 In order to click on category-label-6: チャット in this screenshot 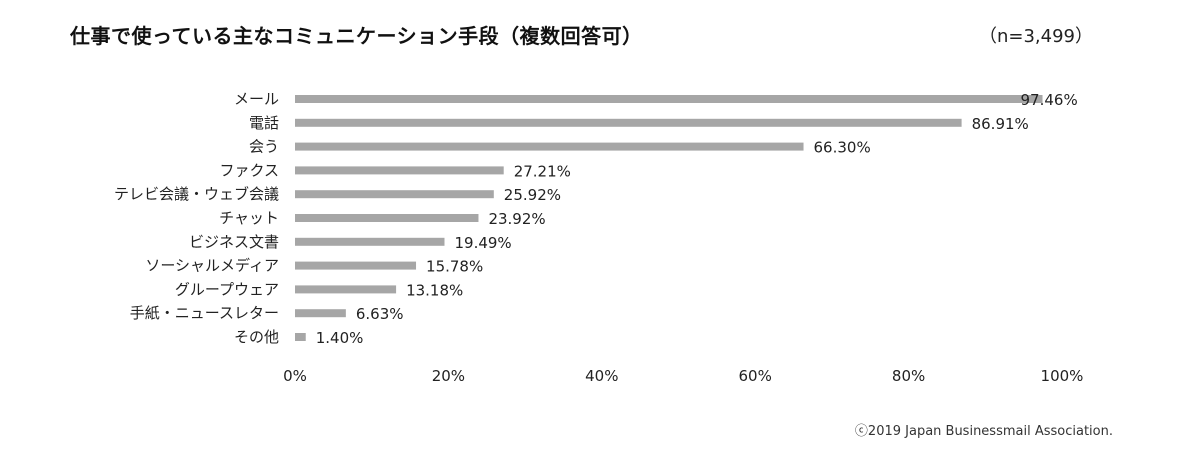, I will do `click(249, 218)`.